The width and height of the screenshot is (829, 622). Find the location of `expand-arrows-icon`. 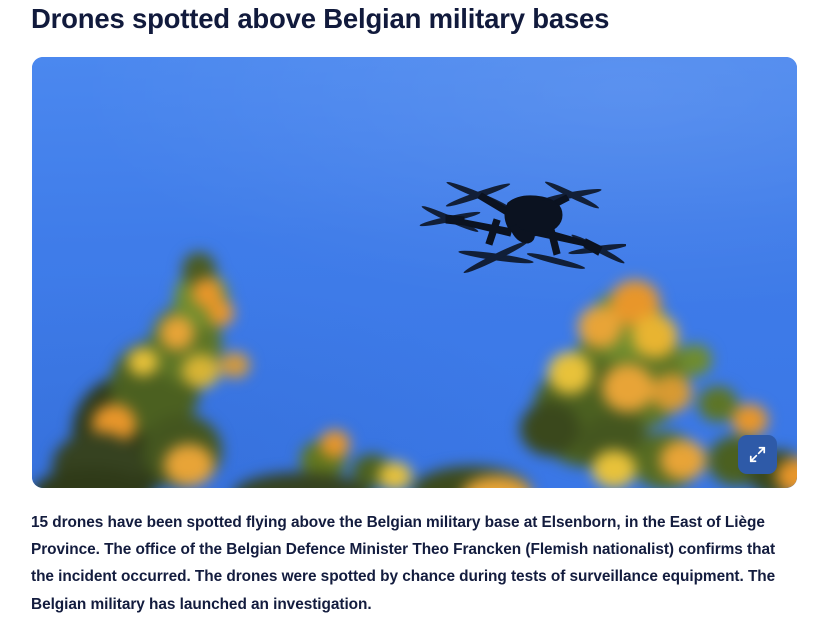

expand-arrows-icon is located at coordinates (757, 454).